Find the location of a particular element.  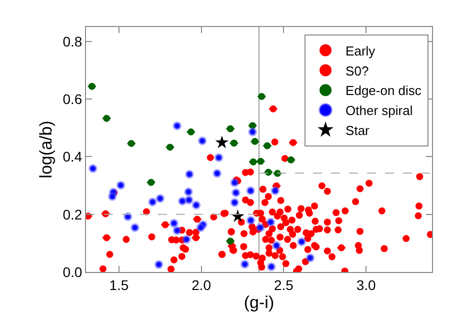

legend-label: Other spiral is located at coordinates (379, 110).